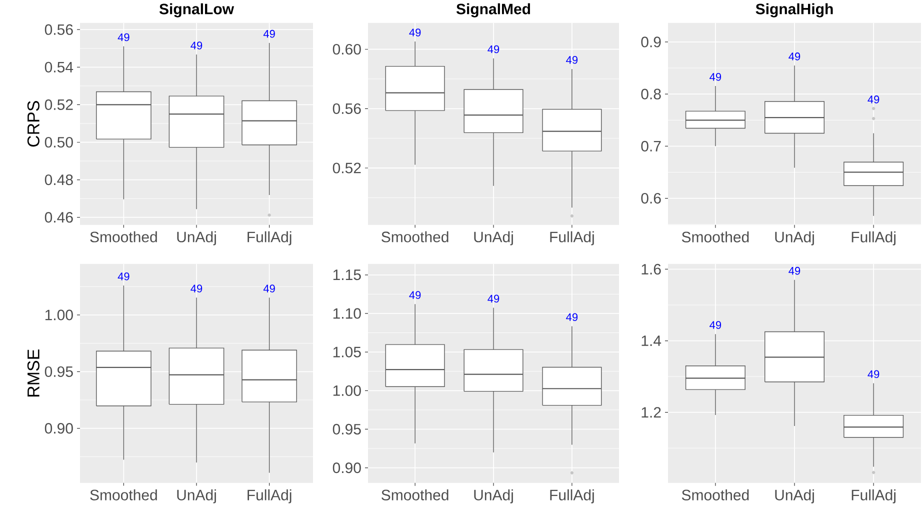 Image resolution: width=922 pixels, height=507 pixels. What do you see at coordinates (33, 373) in the screenshot?
I see `y-axis-title: RMSE` at bounding box center [33, 373].